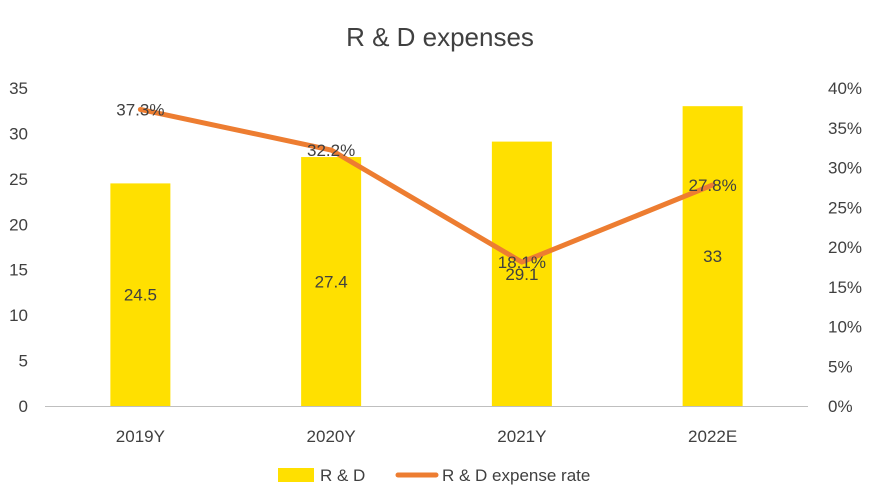  What do you see at coordinates (713, 185) in the screenshot?
I see `line-data-label: 27.8%` at bounding box center [713, 185].